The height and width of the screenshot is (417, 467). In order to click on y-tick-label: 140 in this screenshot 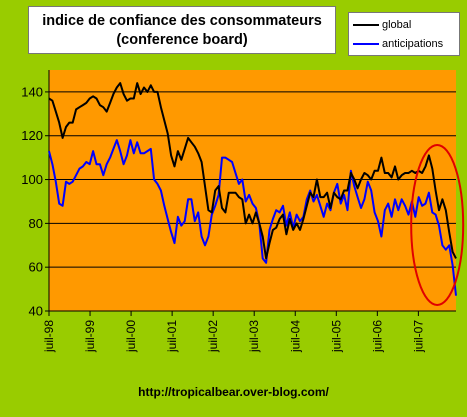, I will do `click(32, 91)`.